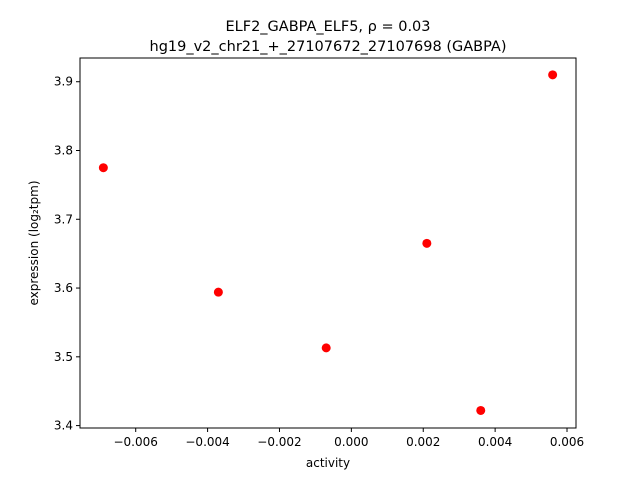 The height and width of the screenshot is (480, 640). What do you see at coordinates (67, 254) in the screenshot?
I see `y-axis-ticks: 3.4 3.5 3.6 3.7 3.8 3.9` at bounding box center [67, 254].